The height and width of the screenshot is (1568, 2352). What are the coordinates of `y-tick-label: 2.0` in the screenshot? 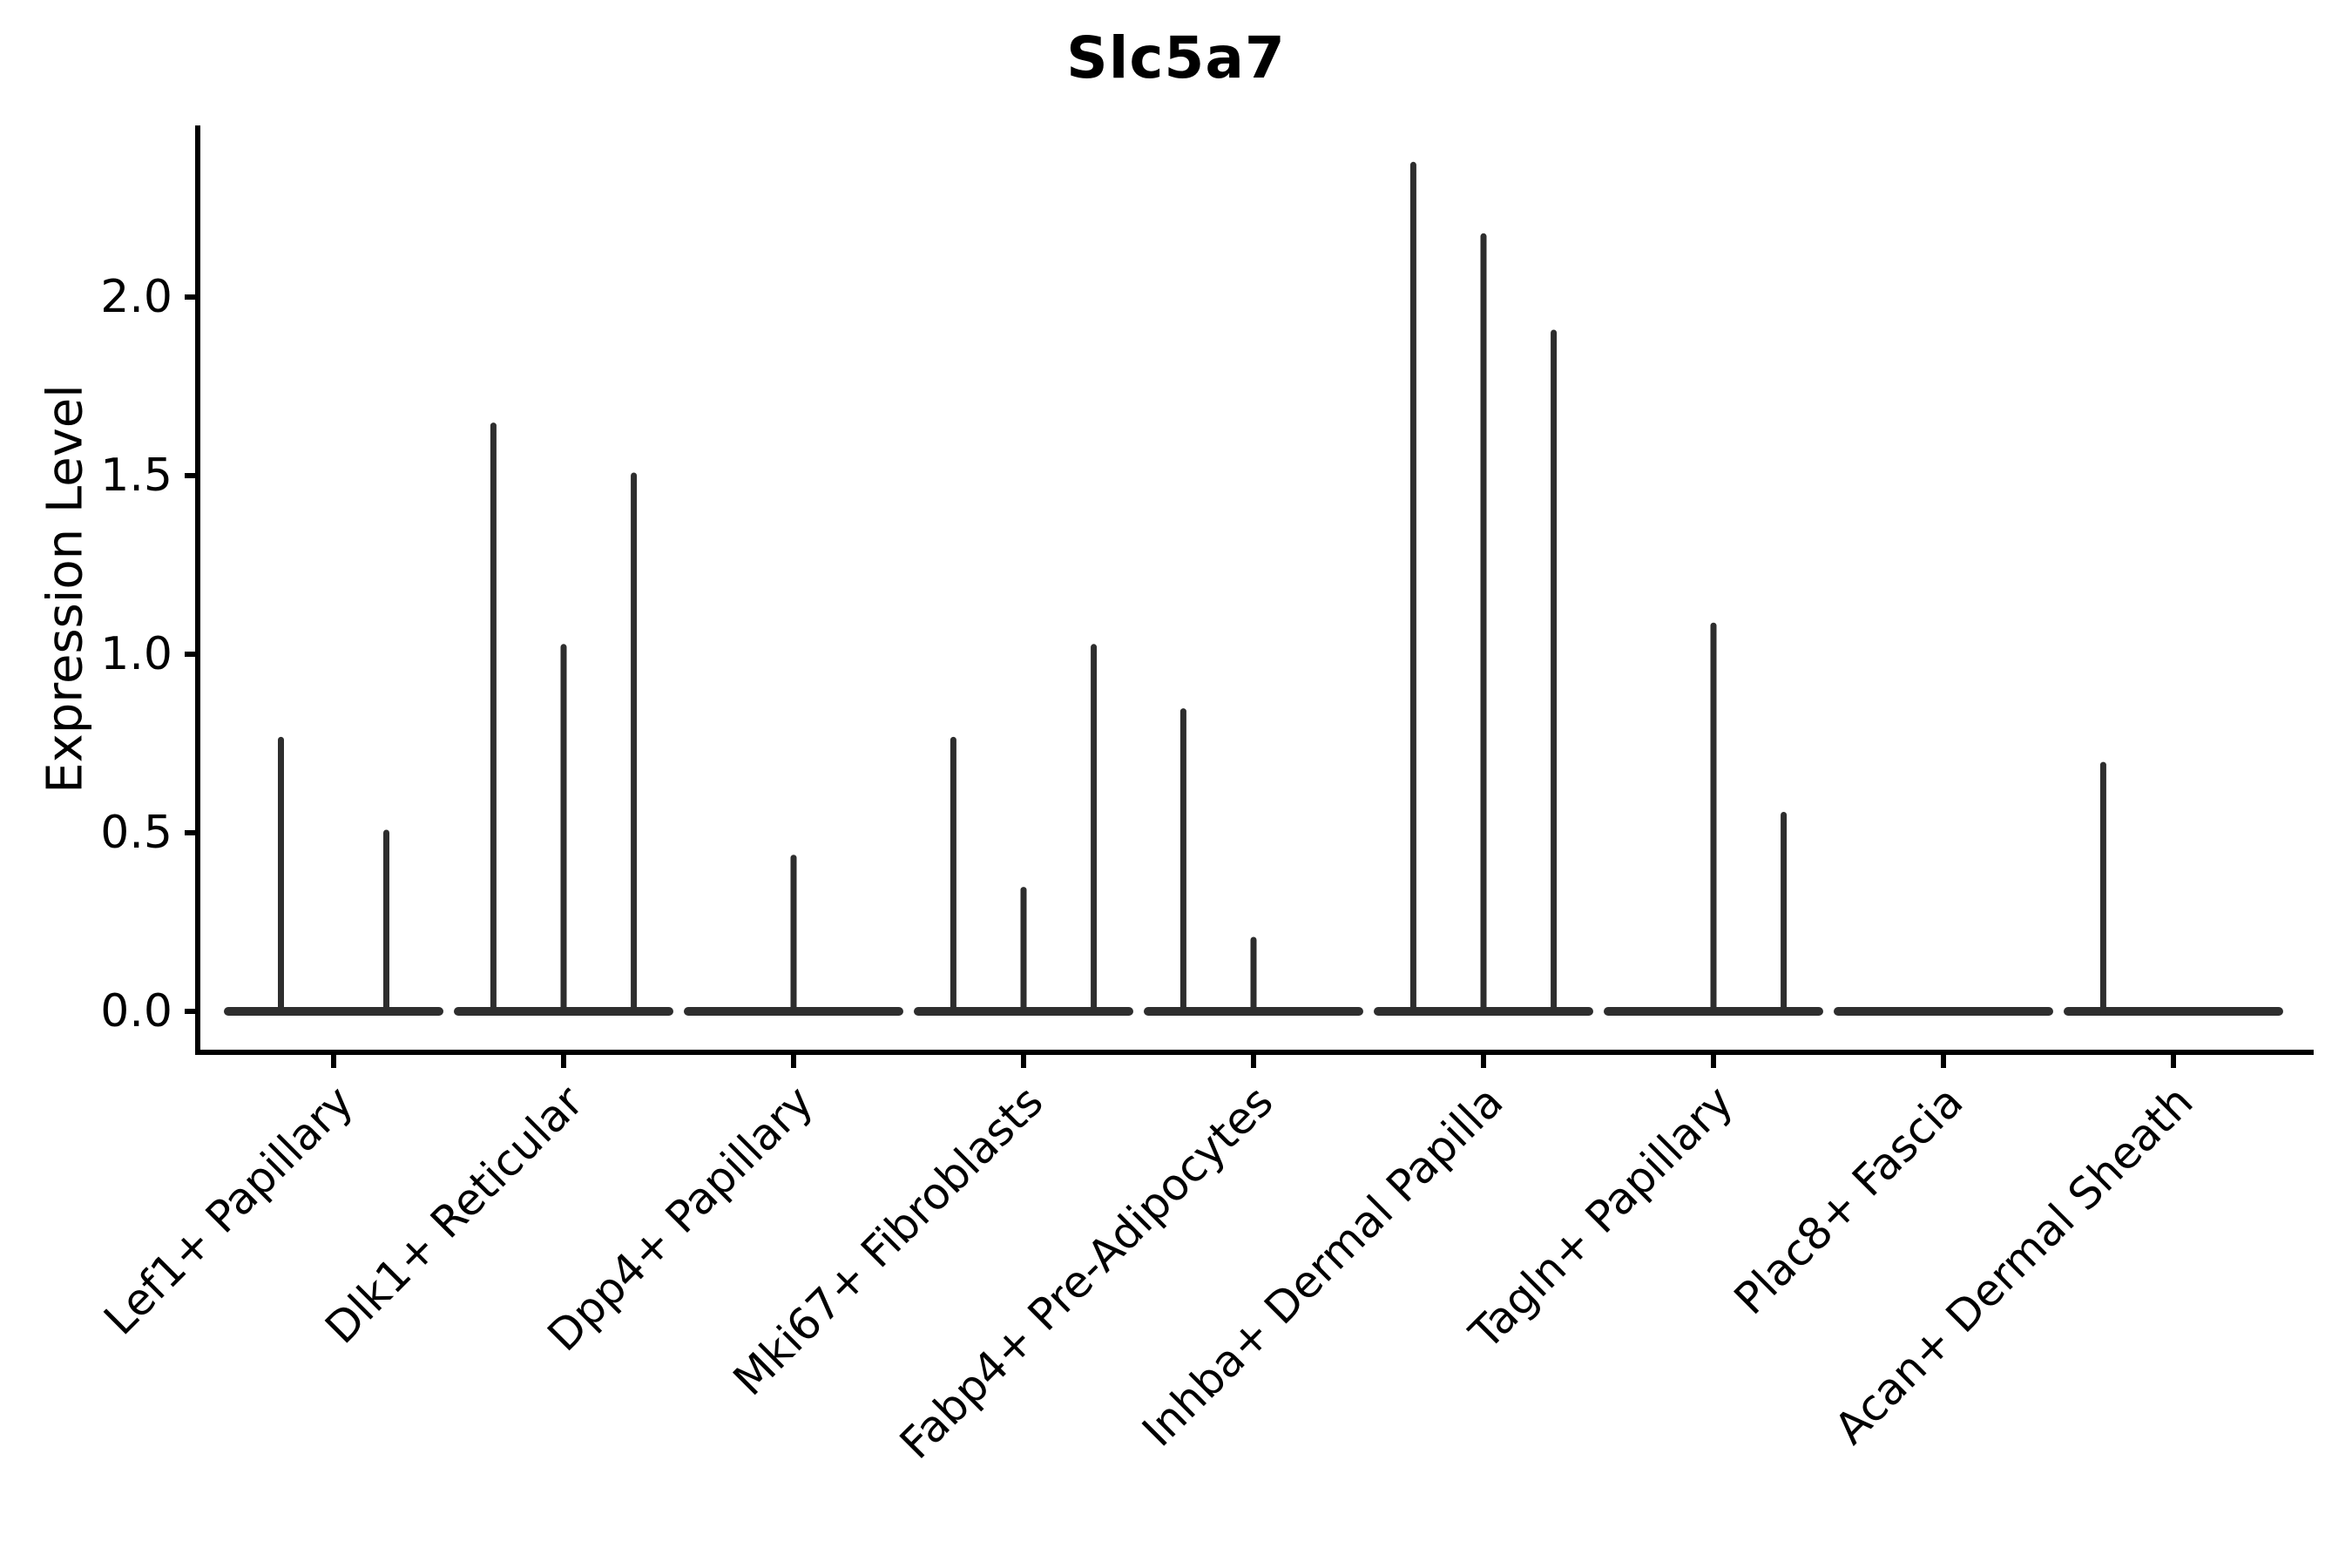 It's located at (136, 297).